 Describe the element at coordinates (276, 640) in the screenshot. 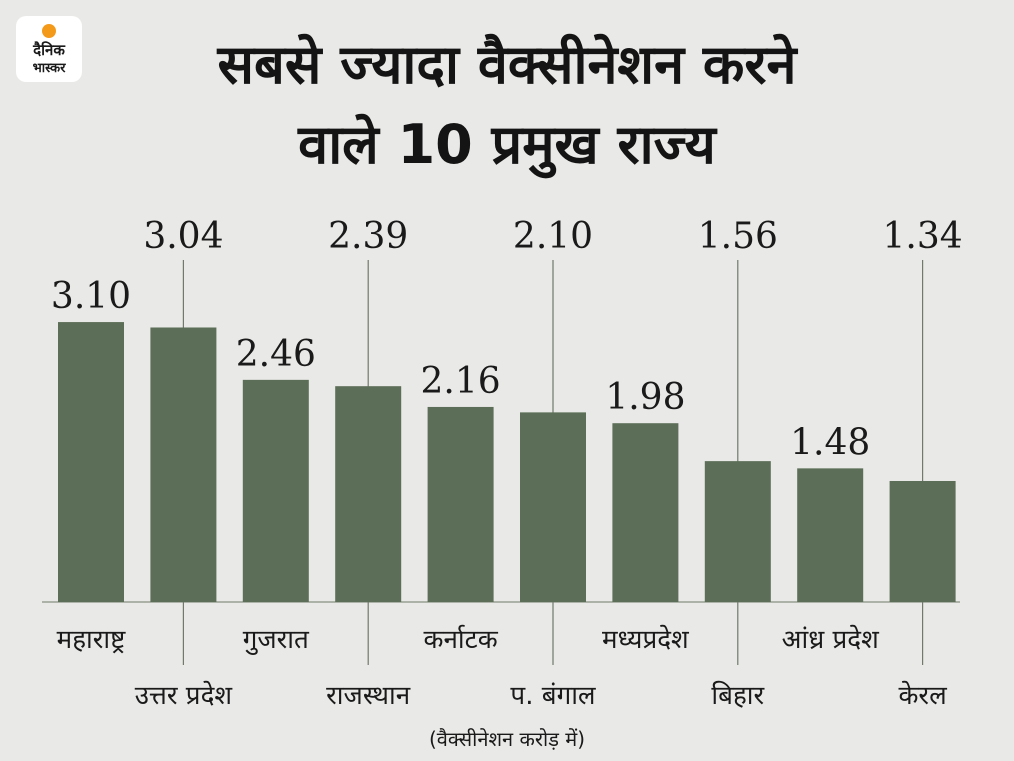

I see `category-label: गुजरात` at that location.